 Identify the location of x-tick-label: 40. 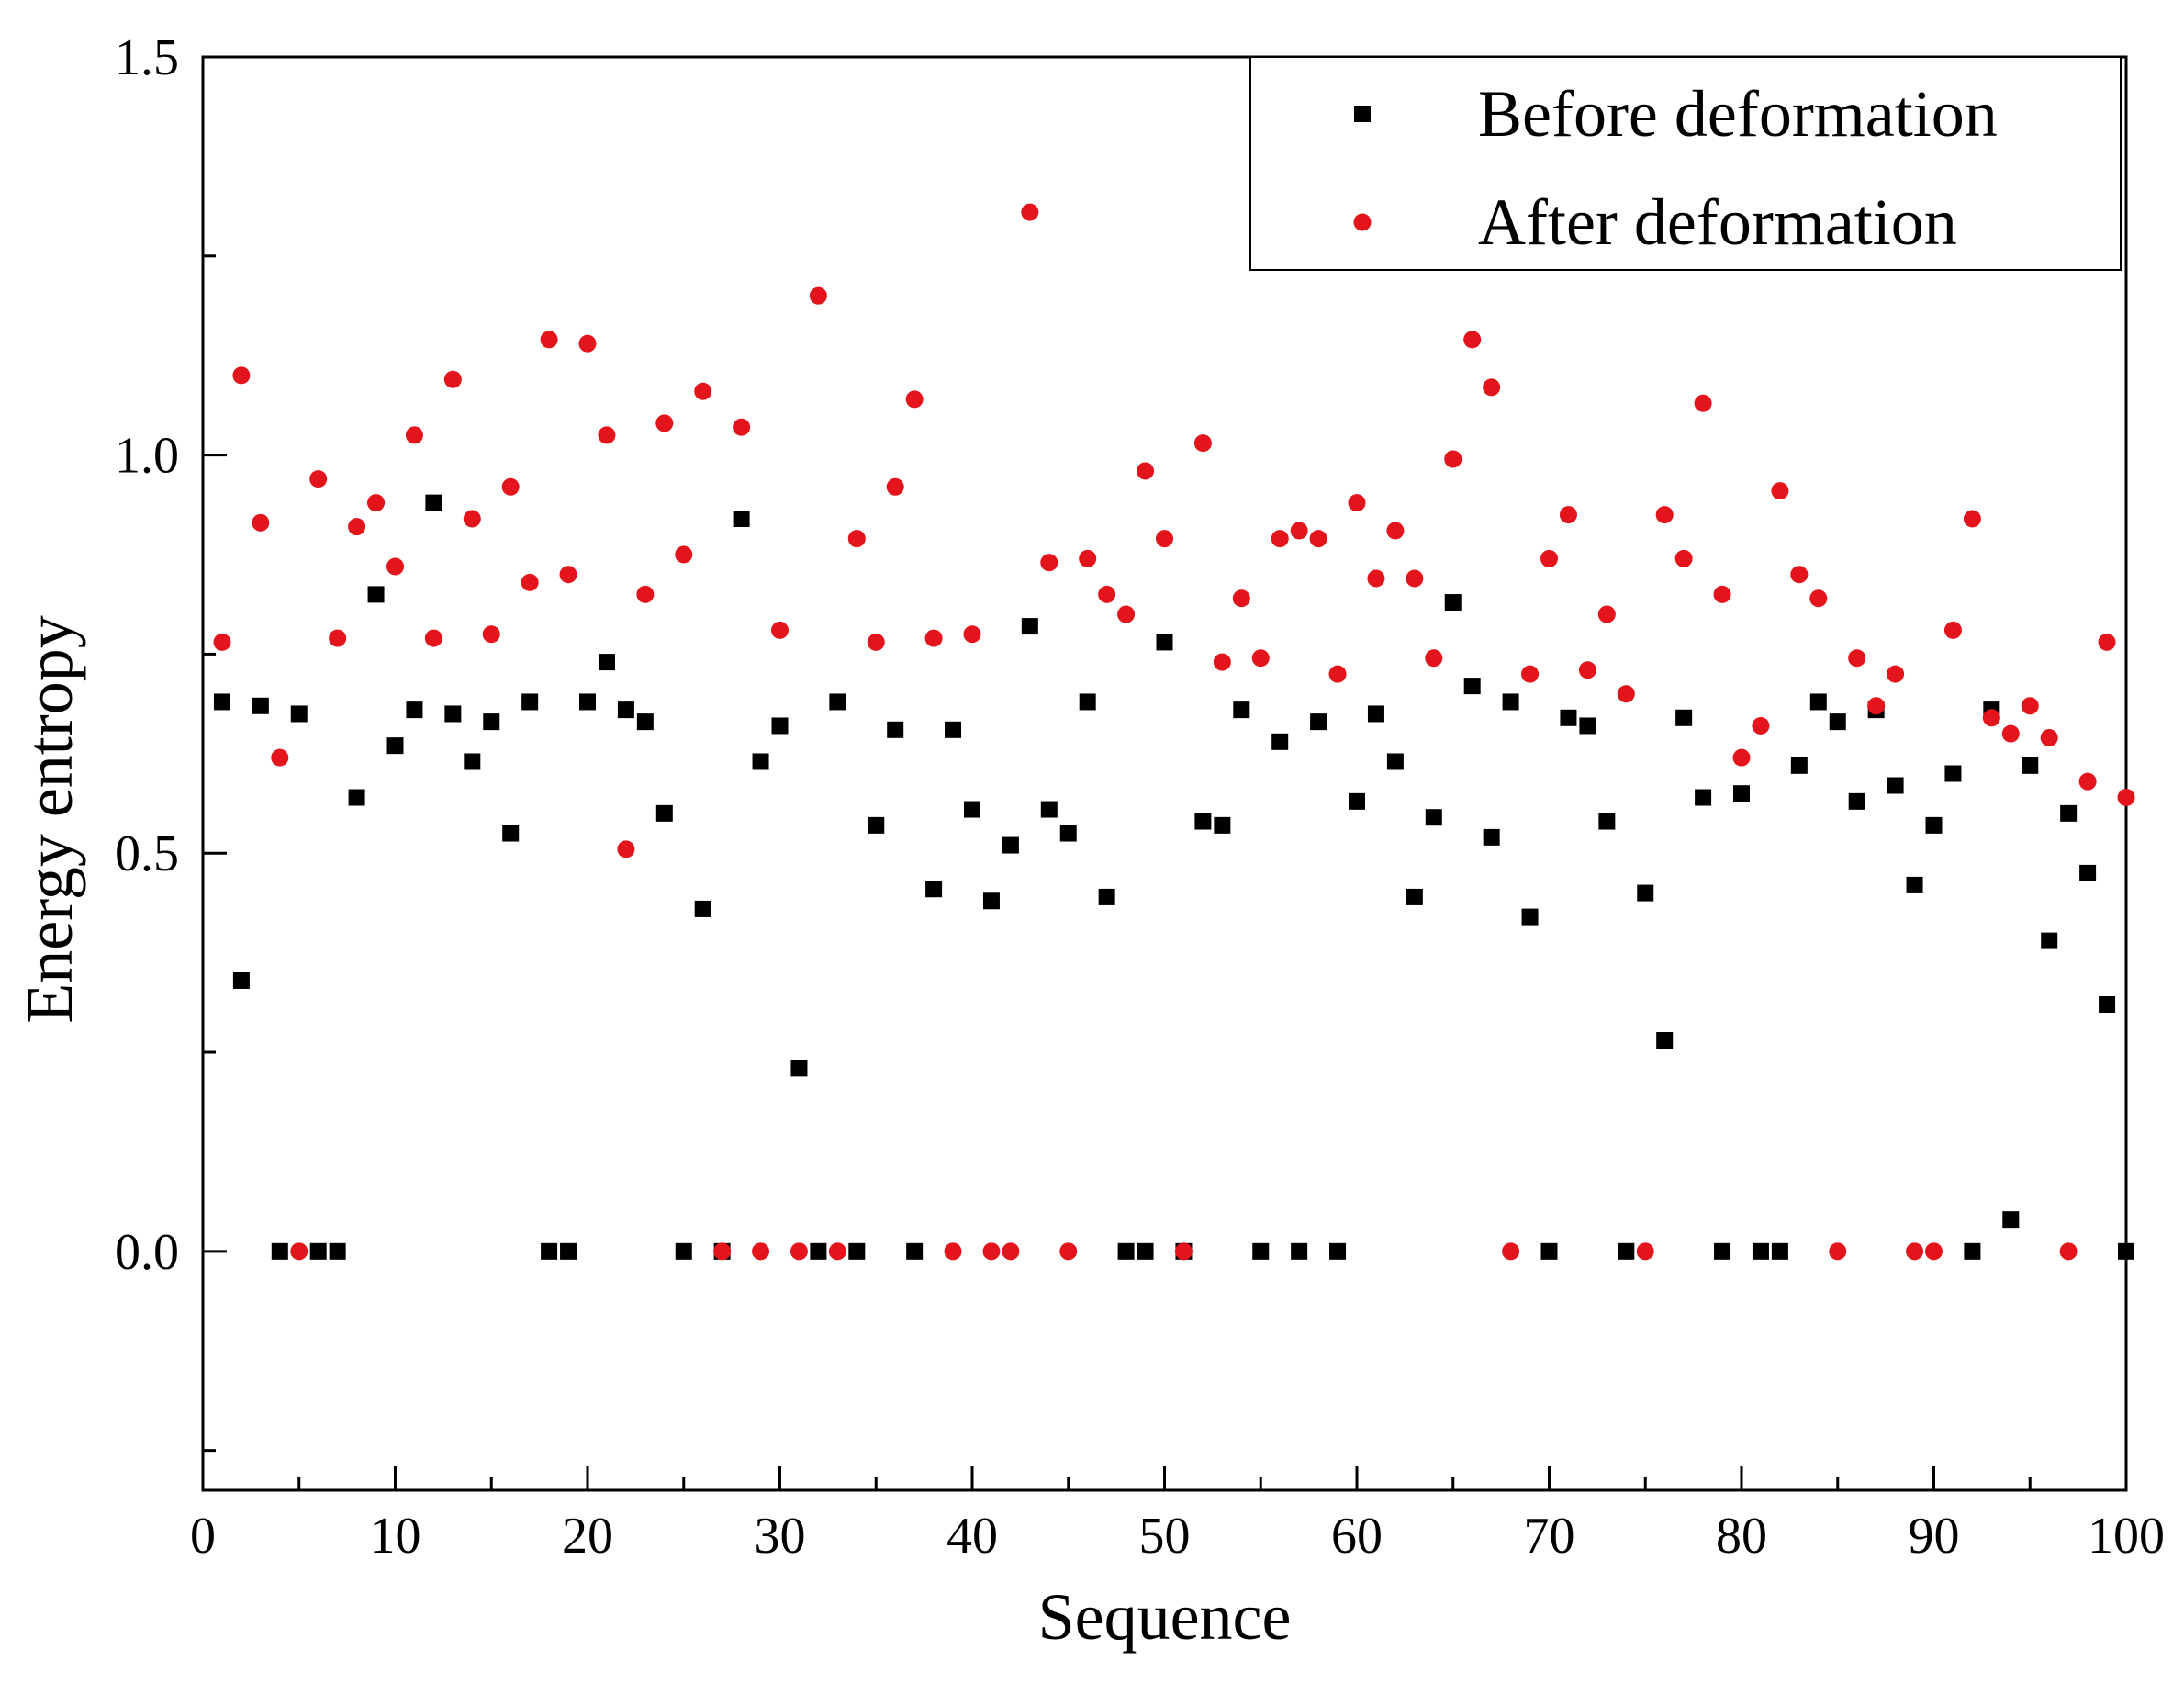
(972, 1536).